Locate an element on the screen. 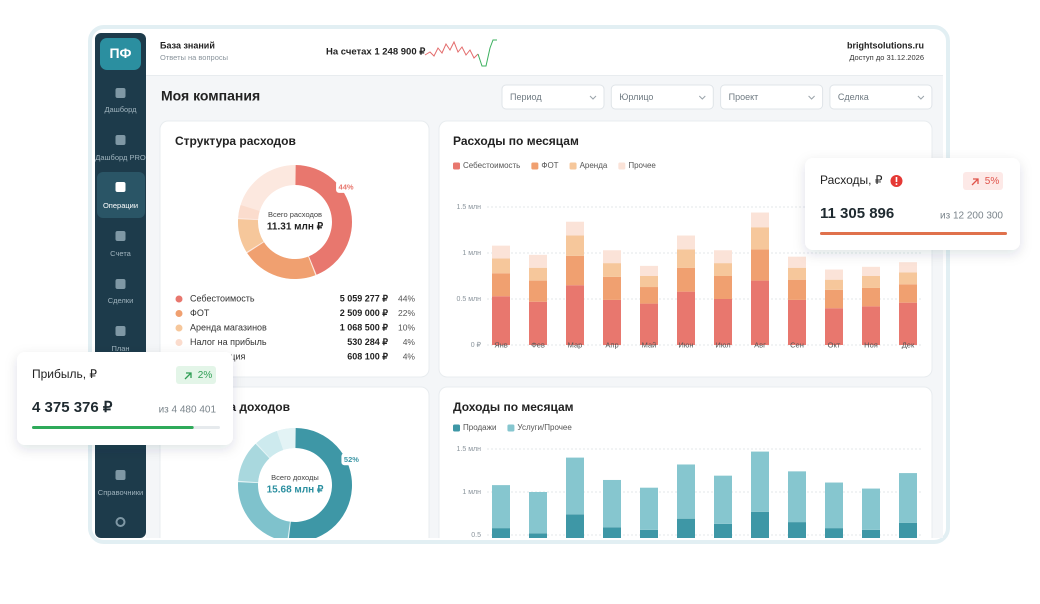 The image size is (1040, 604). chevron is located at coordinates (702, 97).